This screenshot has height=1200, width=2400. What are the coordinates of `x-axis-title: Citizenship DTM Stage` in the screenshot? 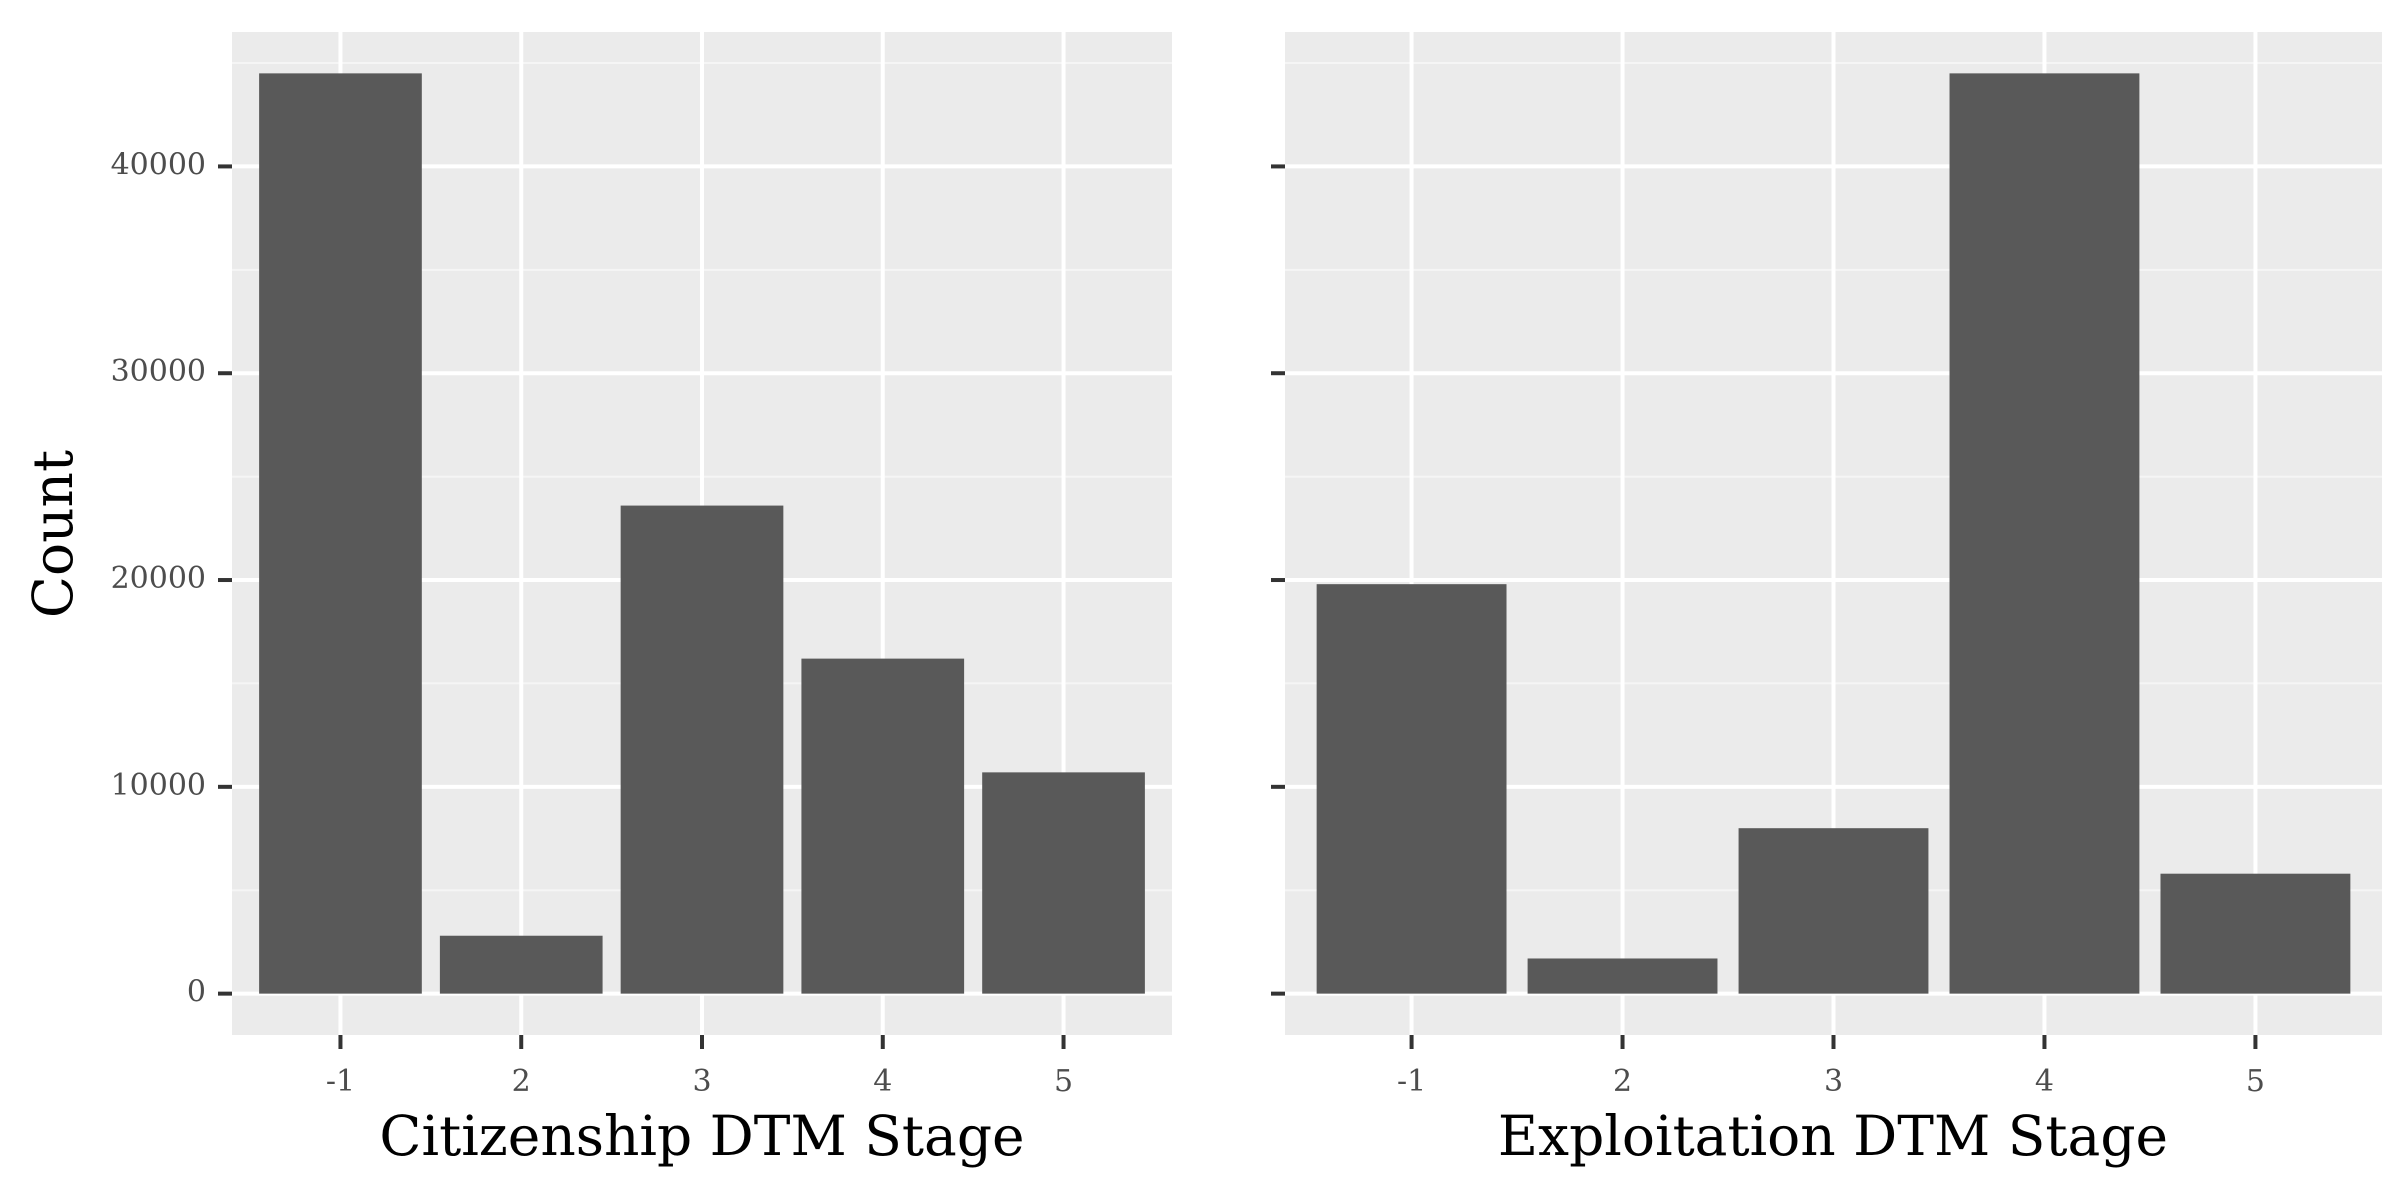 It's located at (701, 1136).